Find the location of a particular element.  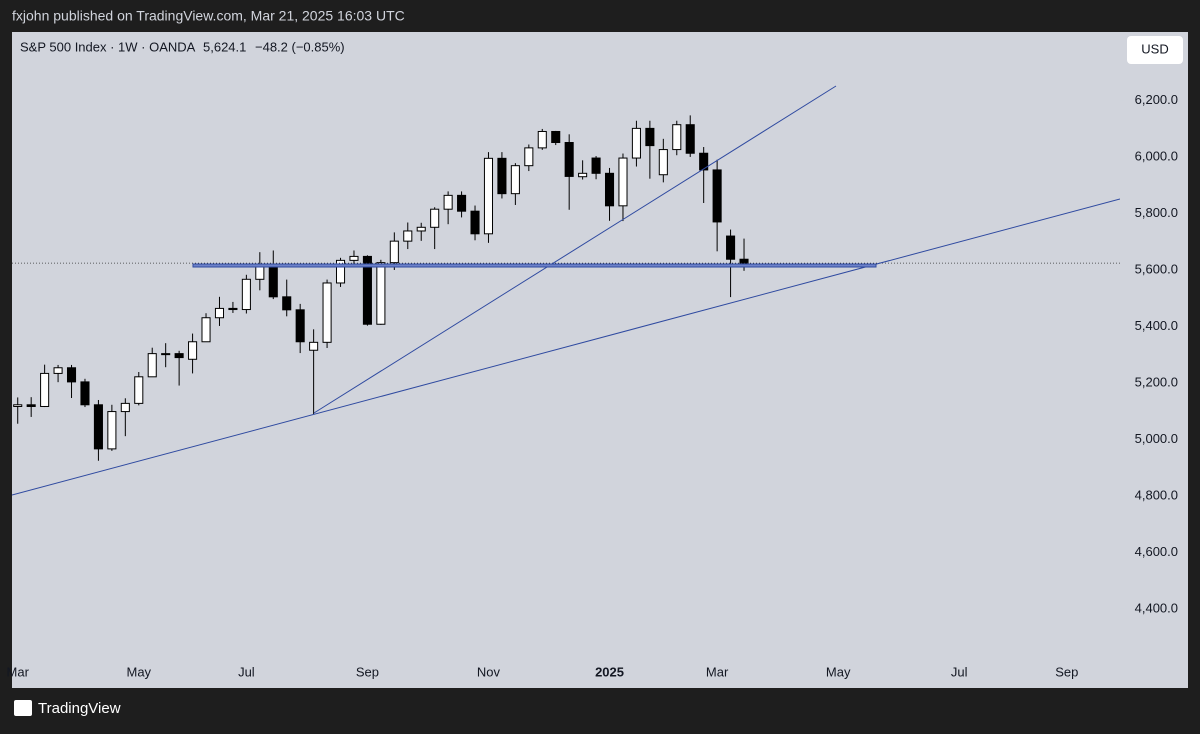

y-tick-label: 5,600.0 is located at coordinates (1156, 268).